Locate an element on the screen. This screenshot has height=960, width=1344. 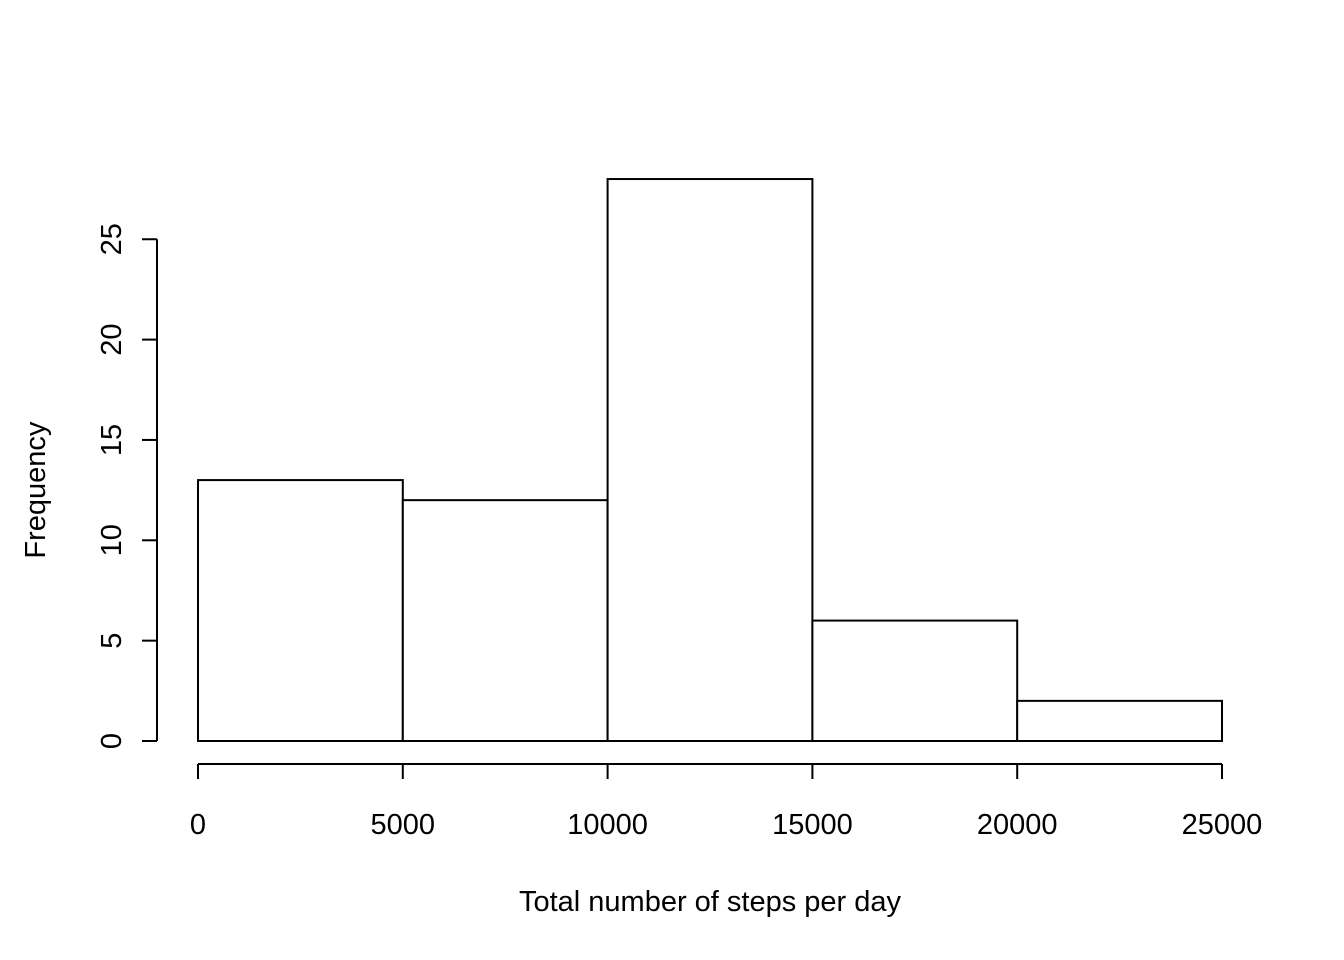
y-tick-label: 15 is located at coordinates (112, 440).